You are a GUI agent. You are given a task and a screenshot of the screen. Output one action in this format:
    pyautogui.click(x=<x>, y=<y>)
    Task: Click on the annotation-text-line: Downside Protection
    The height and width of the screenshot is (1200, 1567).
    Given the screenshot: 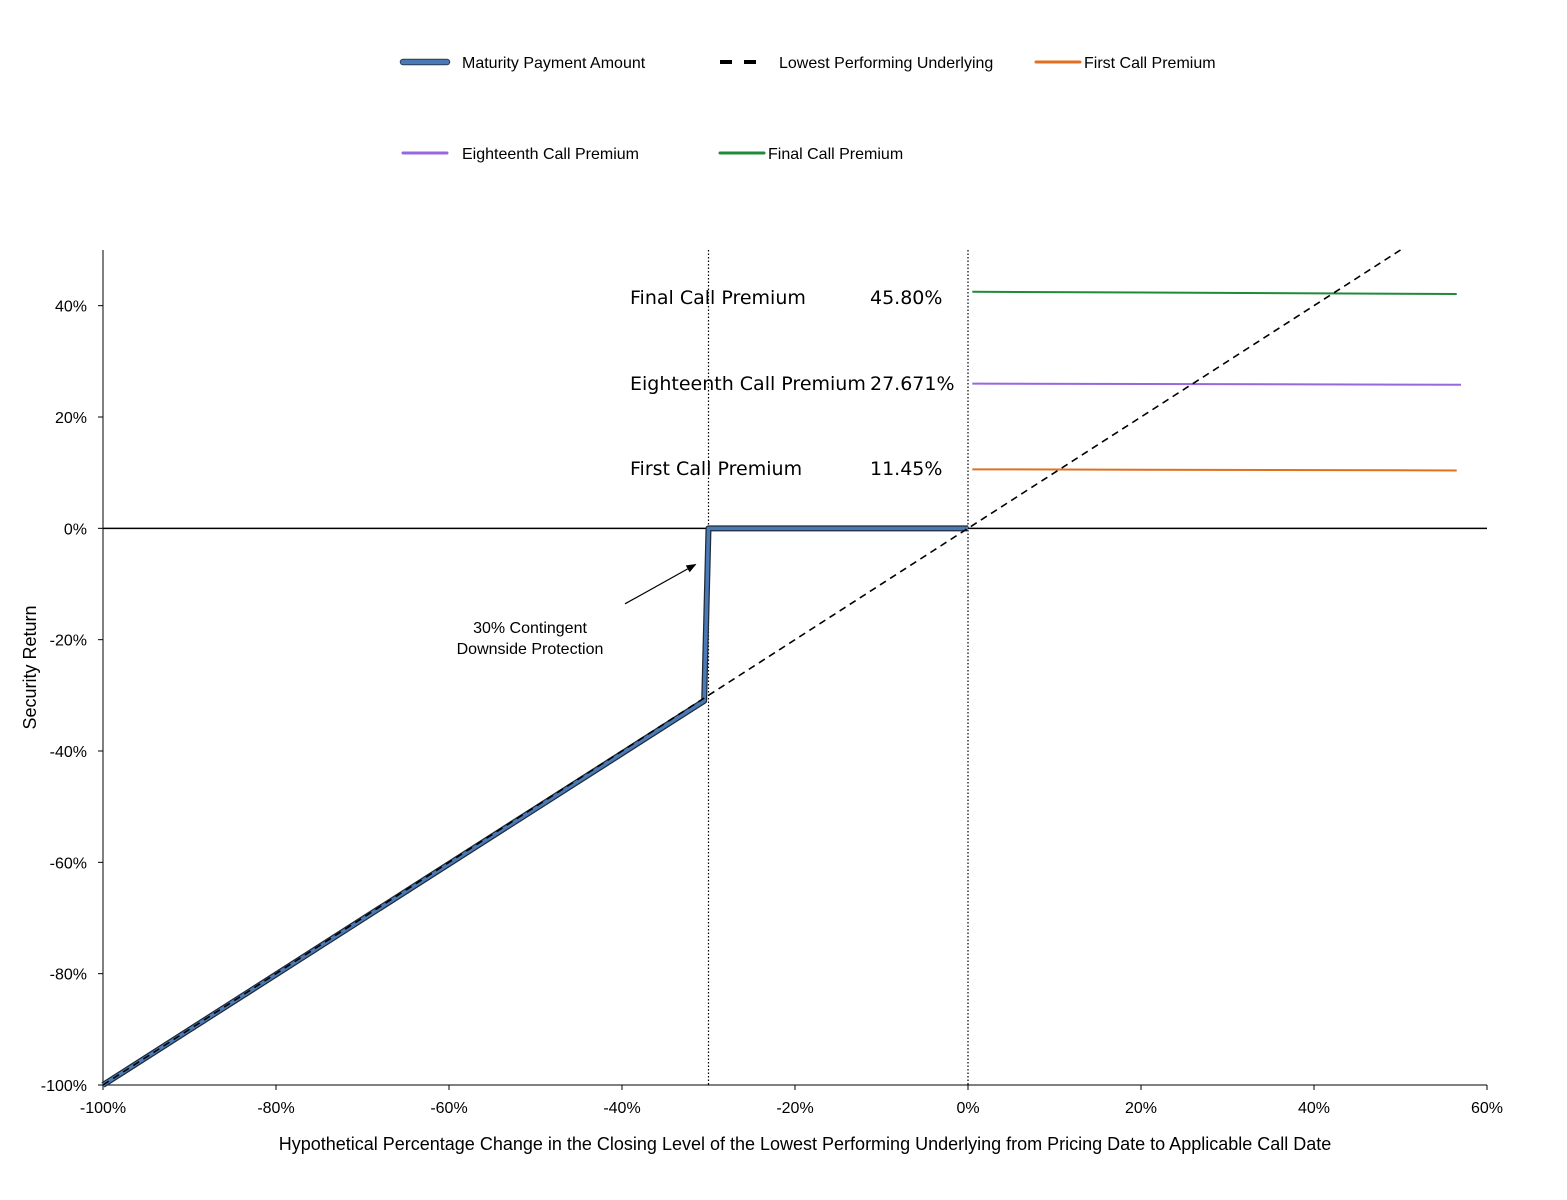 What is the action you would take?
    pyautogui.click(x=530, y=649)
    